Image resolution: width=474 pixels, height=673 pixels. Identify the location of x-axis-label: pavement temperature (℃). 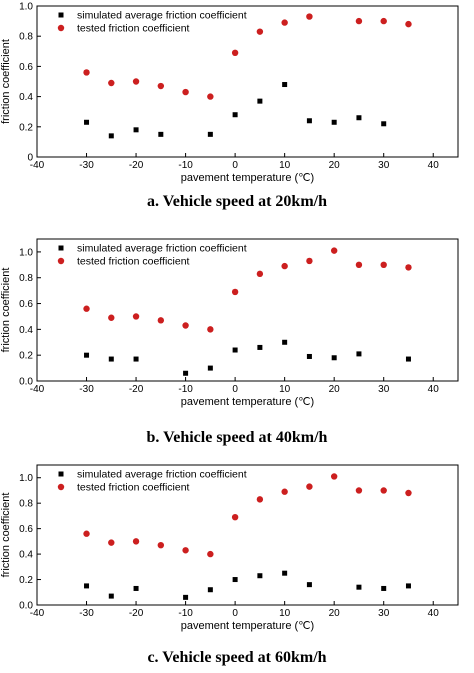
(247, 178).